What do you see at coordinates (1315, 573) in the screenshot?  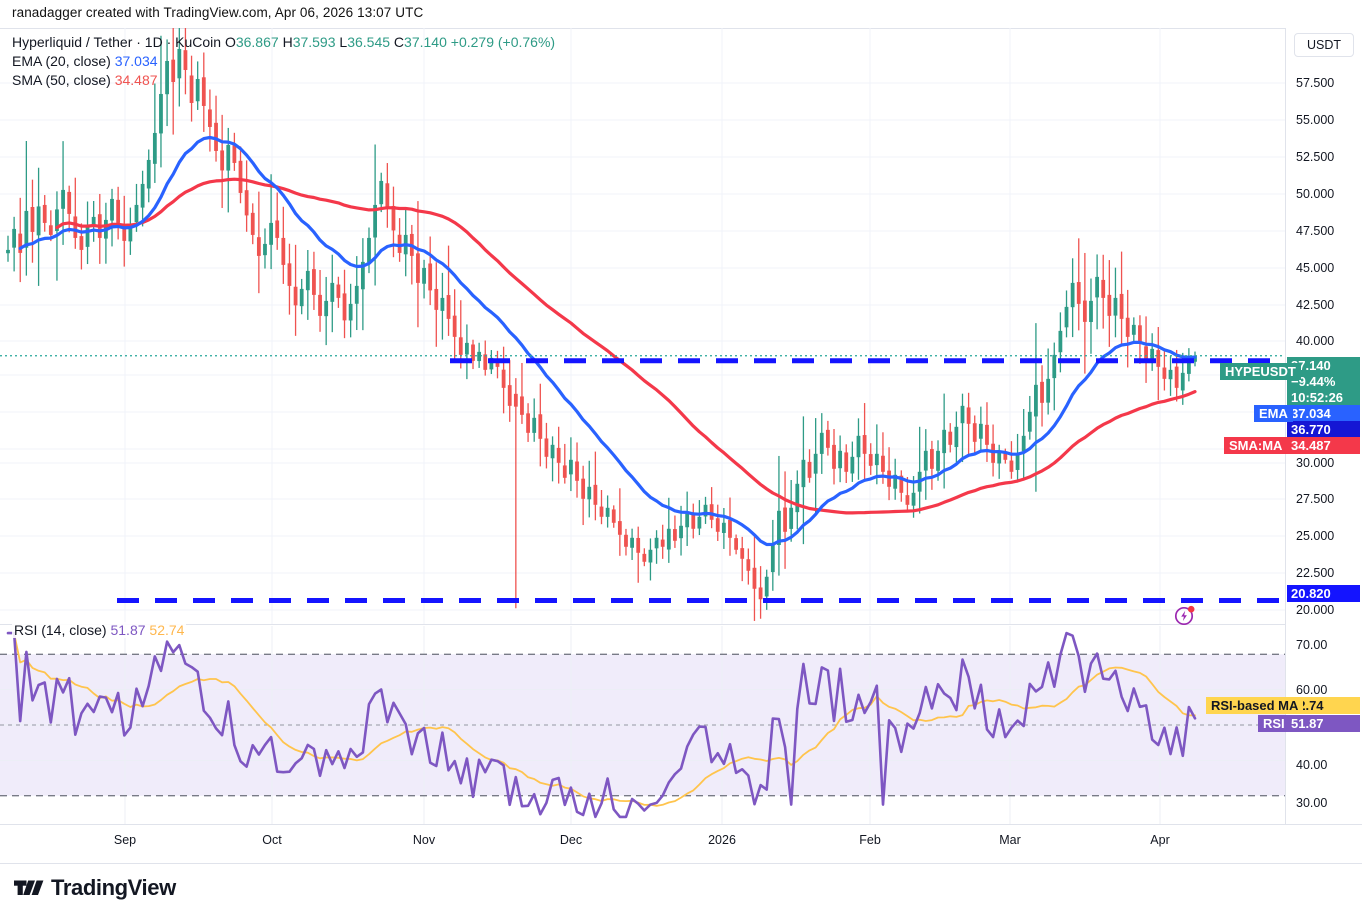 I see `price-tick: 22.500` at bounding box center [1315, 573].